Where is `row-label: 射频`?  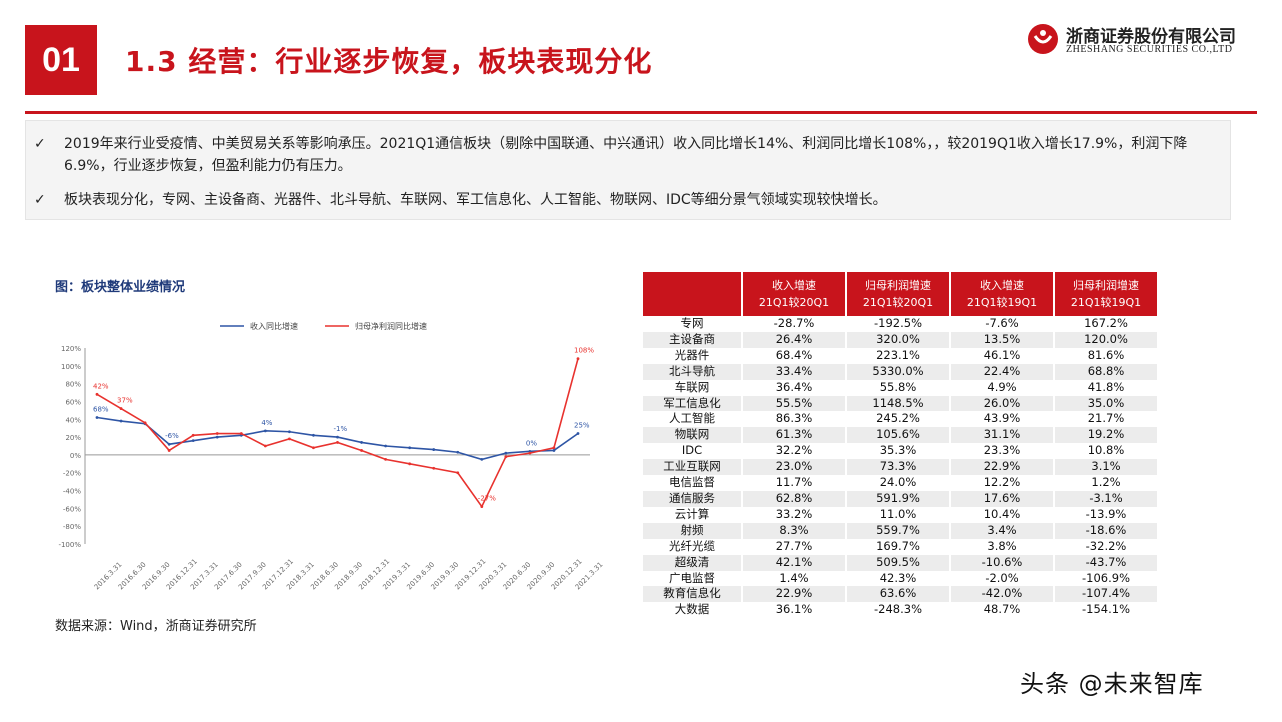 row-label: 射频 is located at coordinates (692, 530).